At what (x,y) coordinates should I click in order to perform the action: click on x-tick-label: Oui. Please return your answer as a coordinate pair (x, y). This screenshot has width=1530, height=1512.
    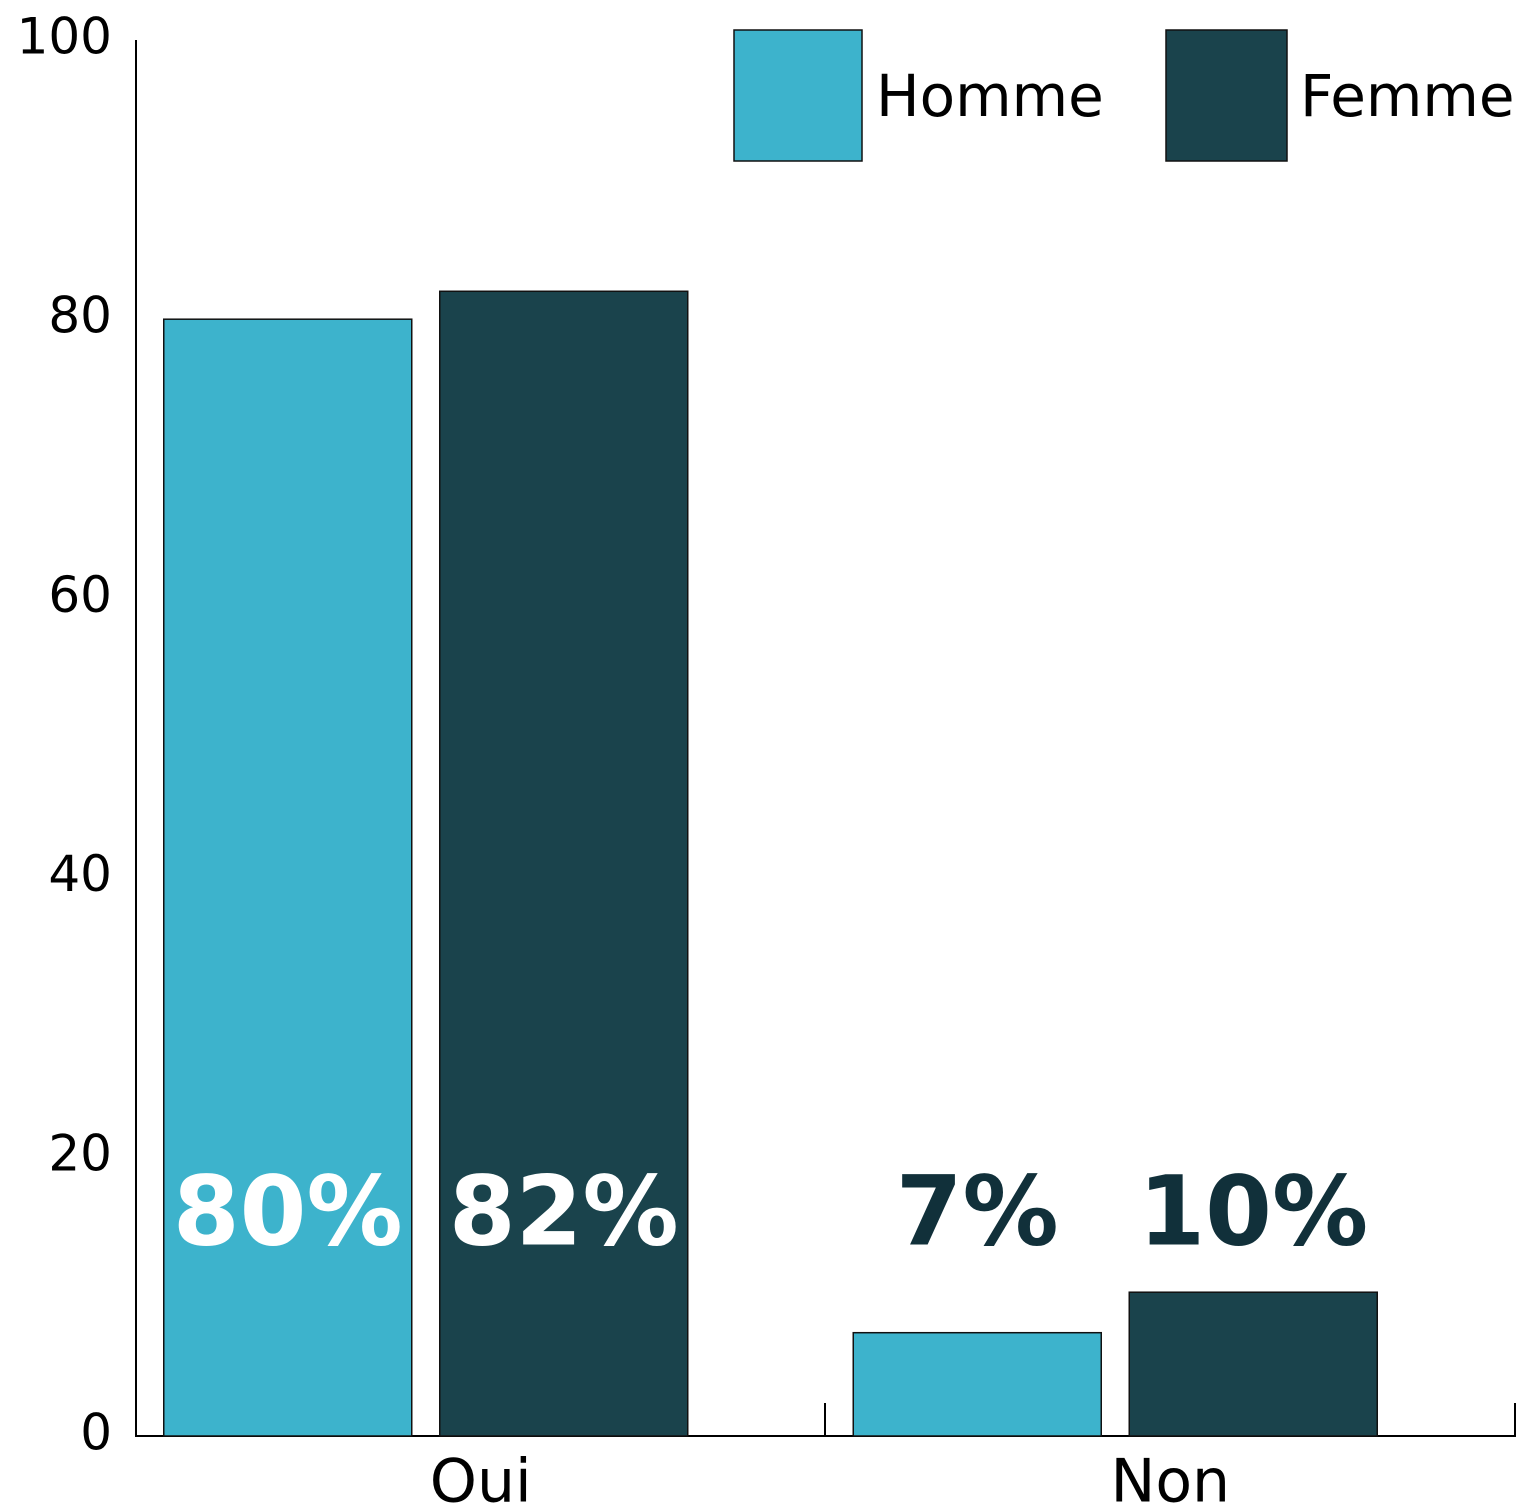
    Looking at the image, I should click on (481, 1479).